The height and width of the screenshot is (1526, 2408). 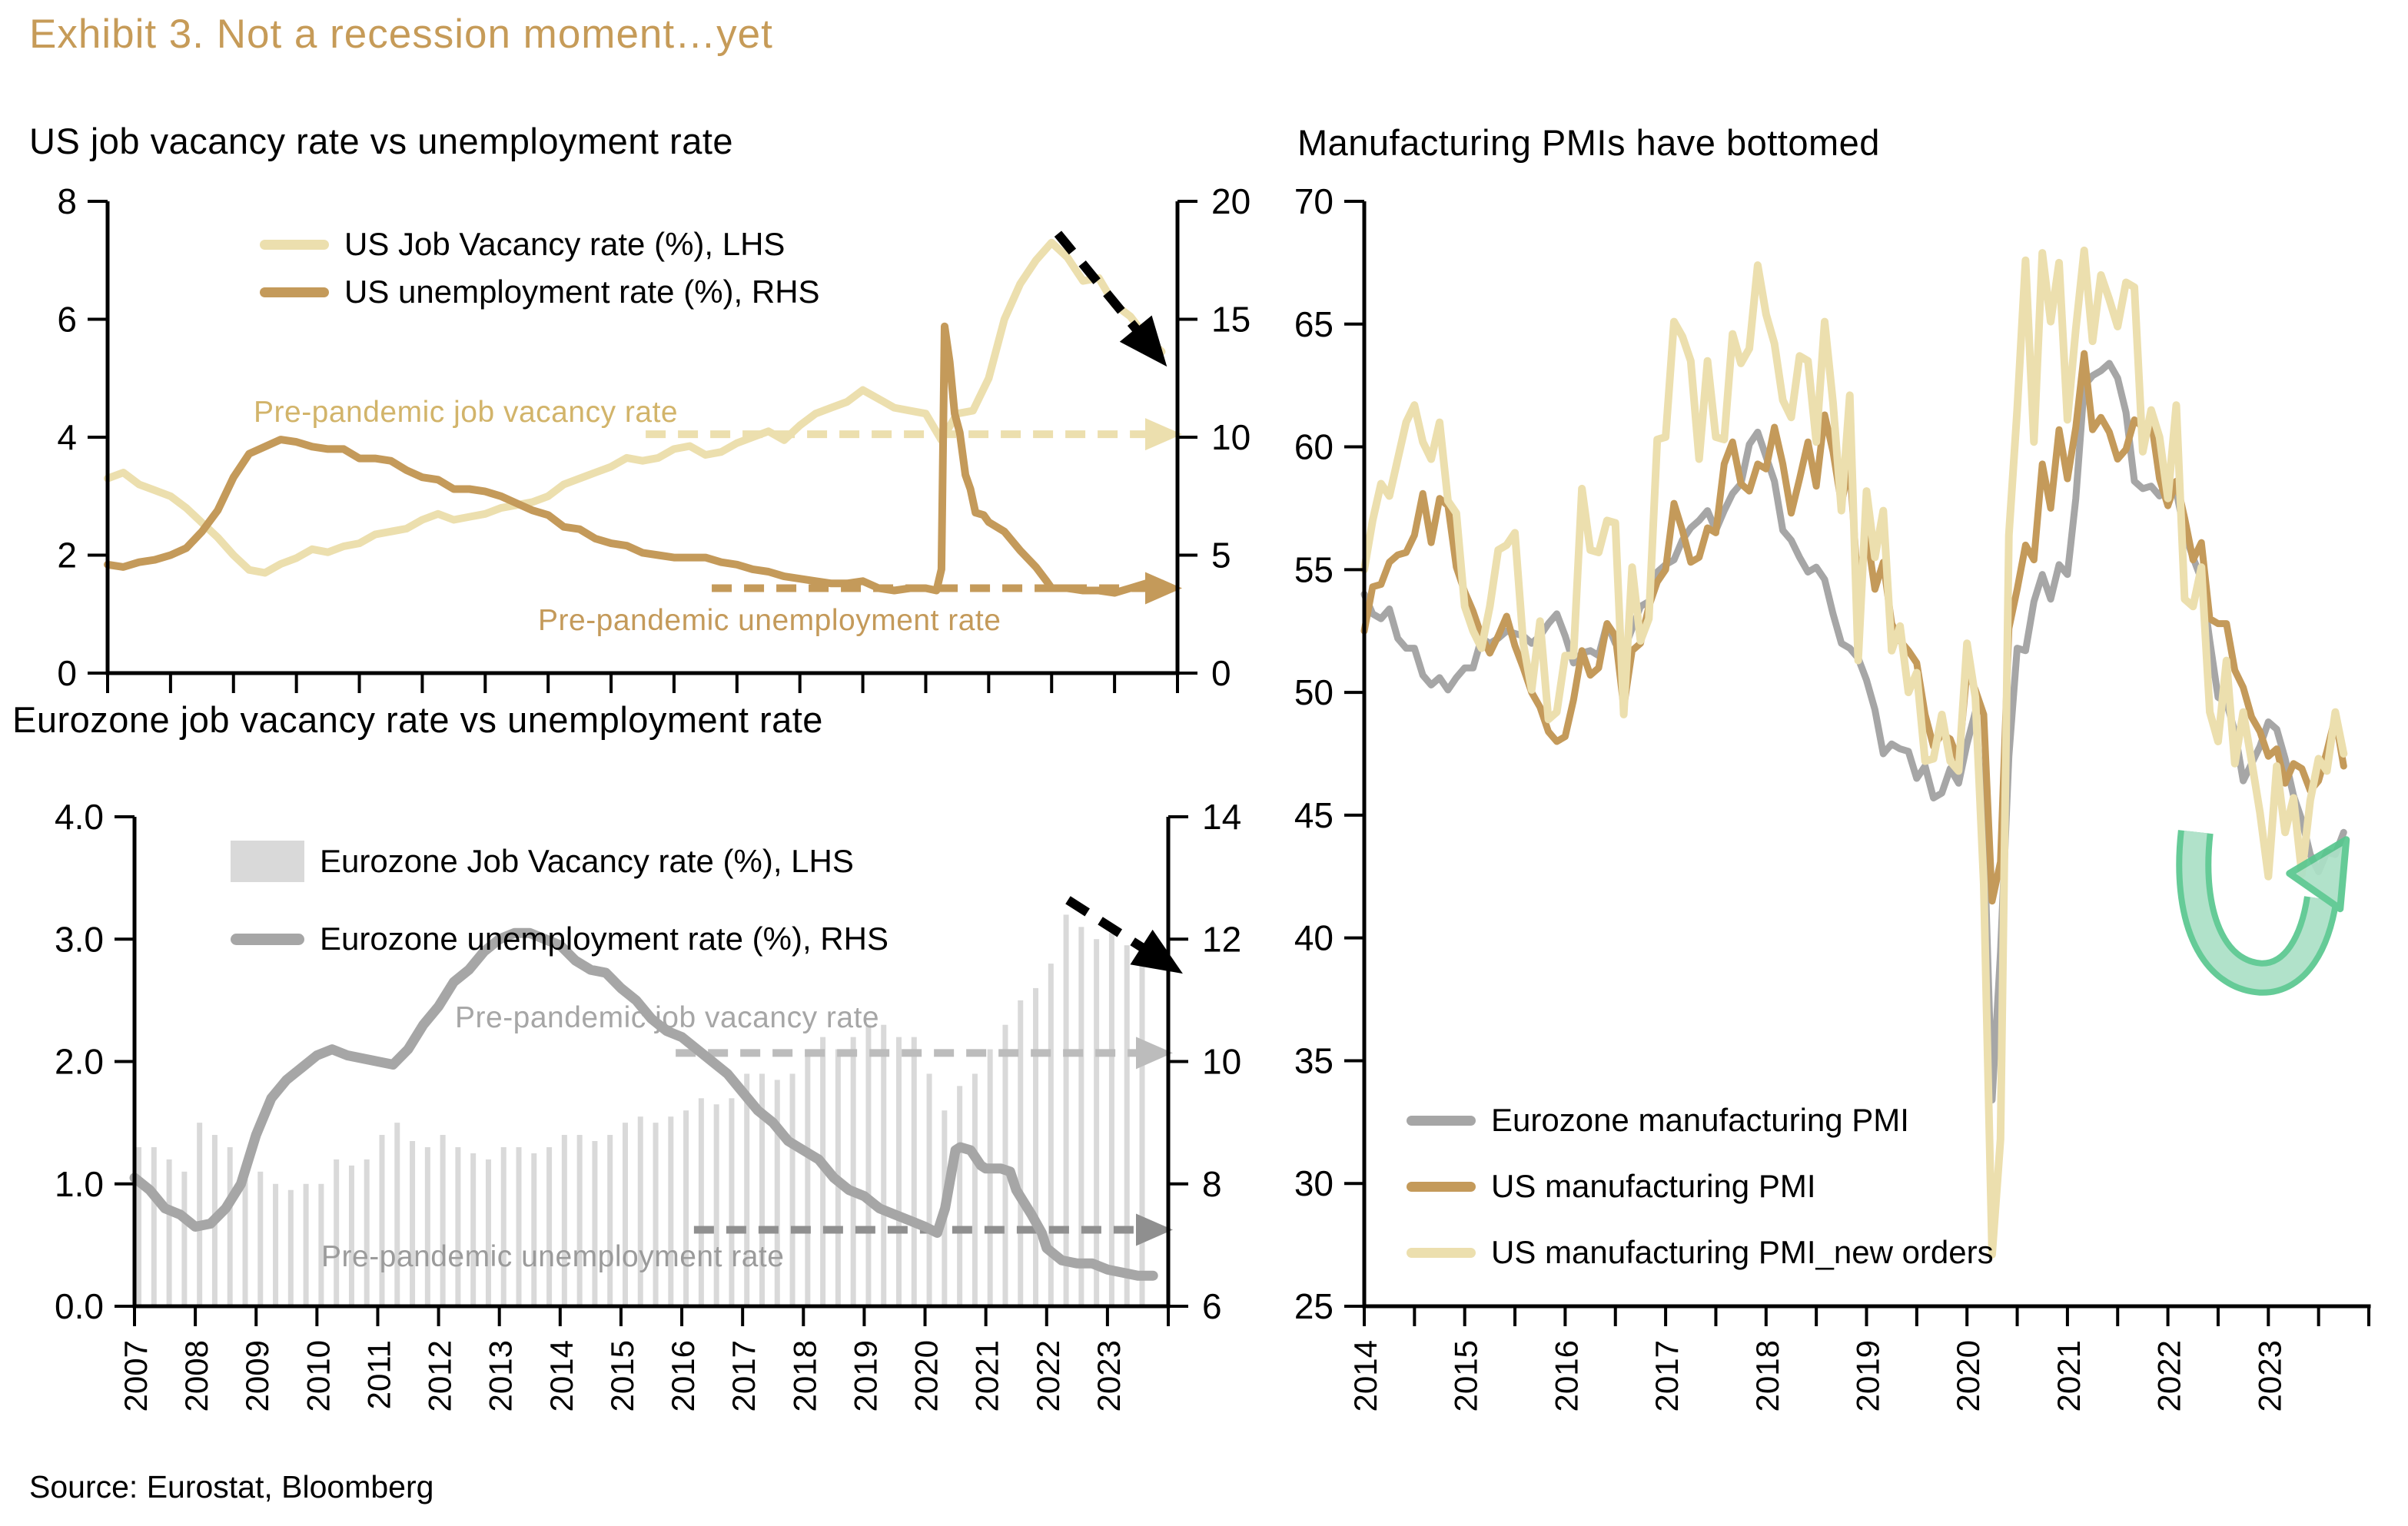 I want to click on legend-item: Eurozone unemployment rate (%), RHS, so click(x=559, y=939).